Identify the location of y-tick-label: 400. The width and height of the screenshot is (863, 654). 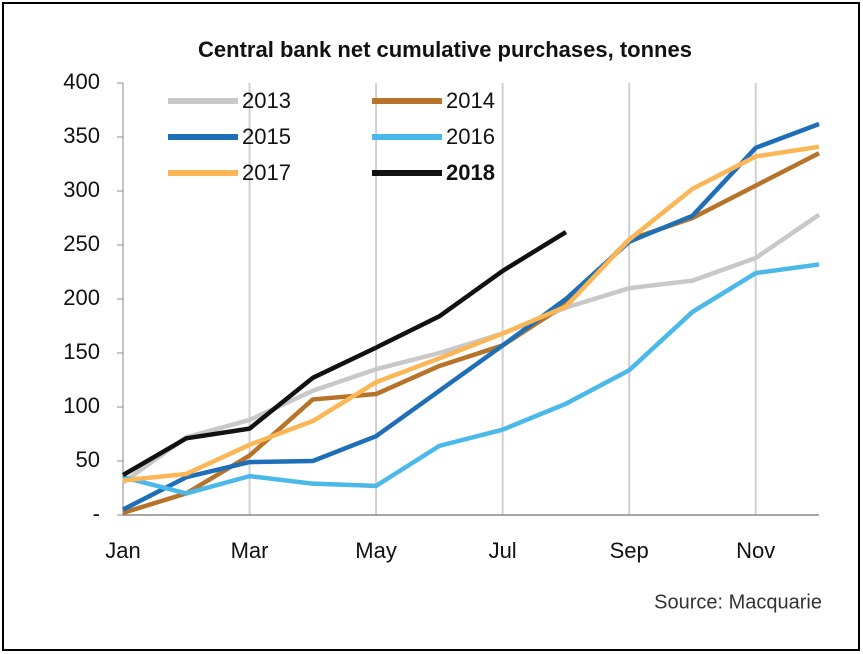
(81, 81).